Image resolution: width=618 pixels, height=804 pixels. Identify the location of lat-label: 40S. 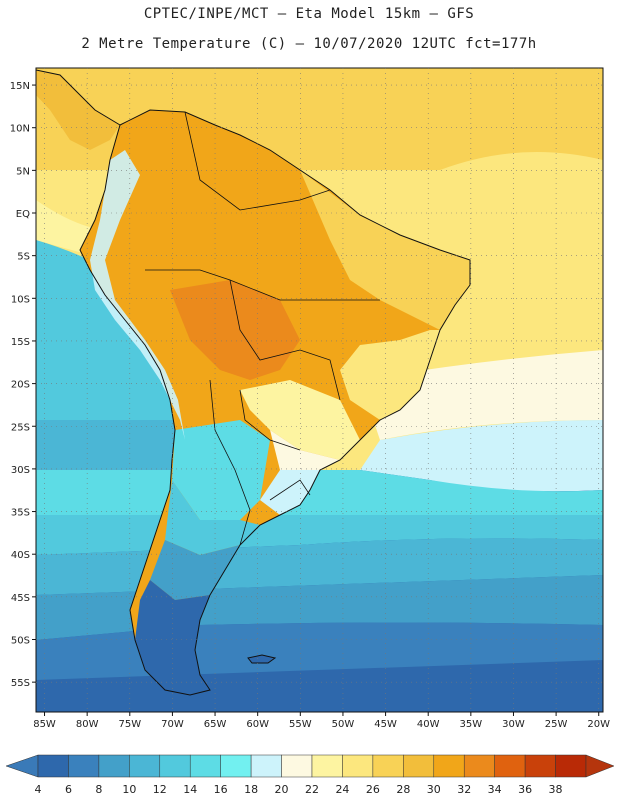
(20, 555).